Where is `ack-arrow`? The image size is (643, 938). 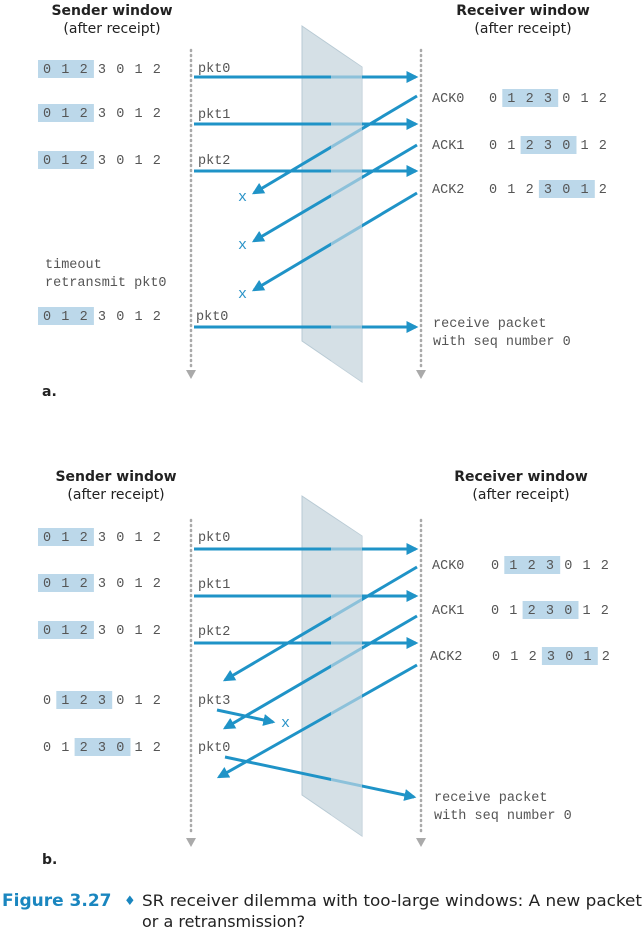
ack-arrow is located at coordinates (320, 672).